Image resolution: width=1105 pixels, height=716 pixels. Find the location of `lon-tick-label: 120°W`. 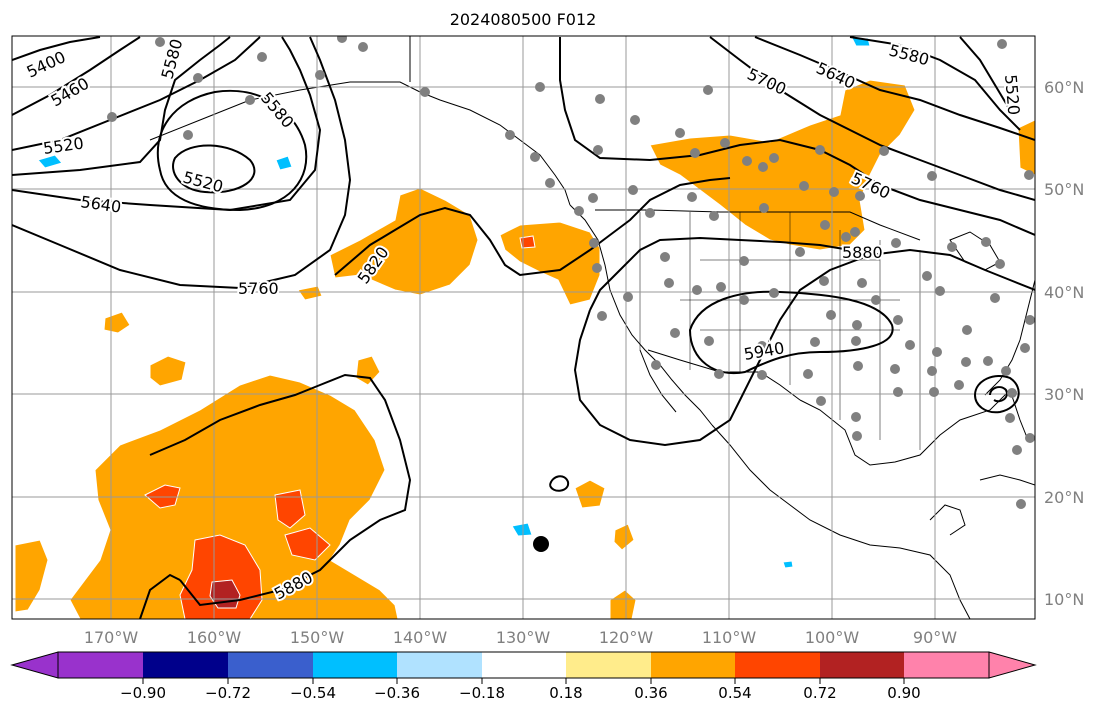

lon-tick-label: 120°W is located at coordinates (626, 637).